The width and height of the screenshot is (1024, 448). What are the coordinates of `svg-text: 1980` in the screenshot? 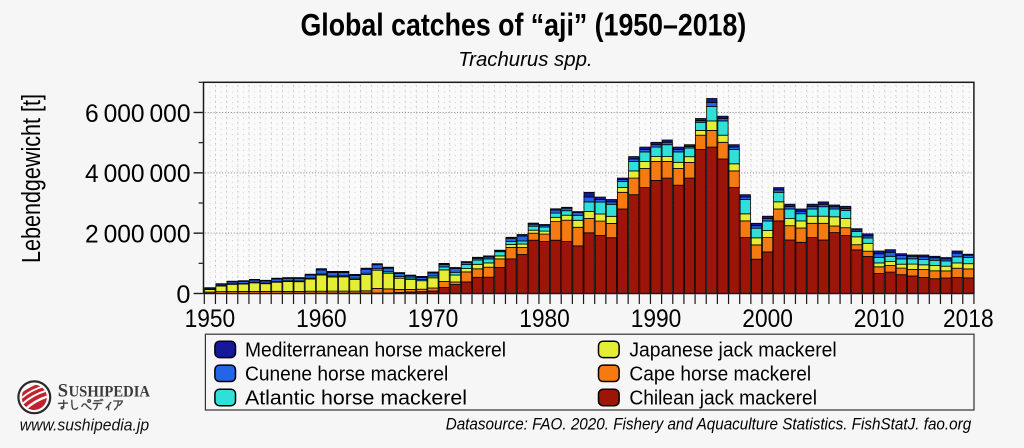 It's located at (544, 319).